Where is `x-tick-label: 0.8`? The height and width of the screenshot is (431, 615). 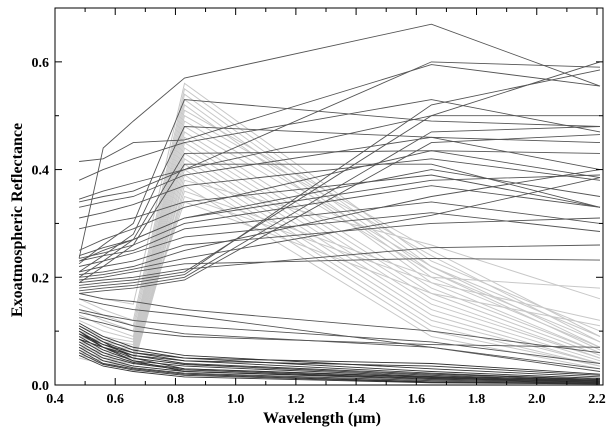
x-tick-label: 0.8 is located at coordinates (176, 399).